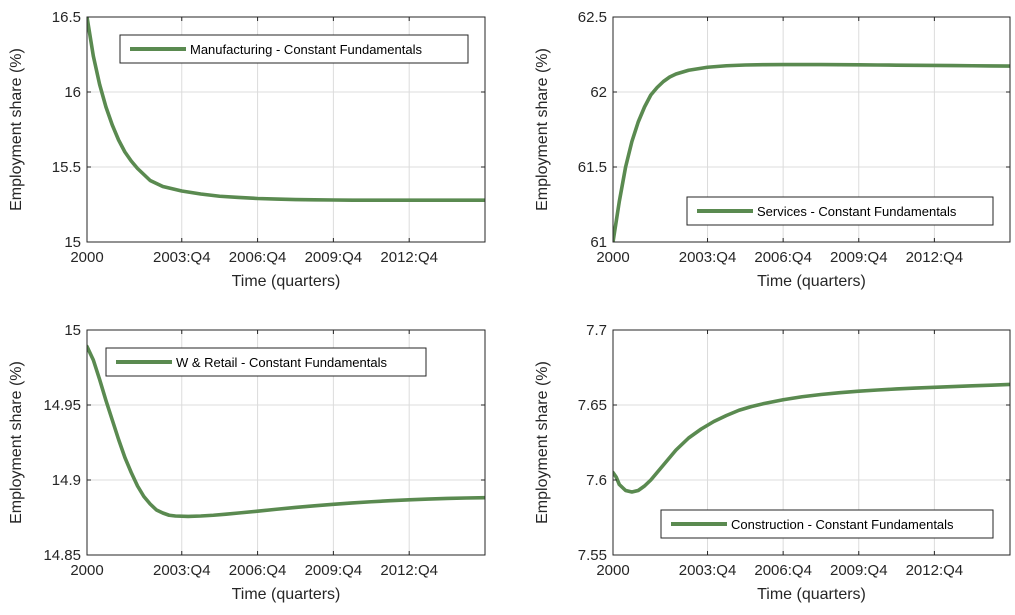 Image resolution: width=1015 pixels, height=615 pixels. What do you see at coordinates (281, 362) in the screenshot?
I see `legend-label: W & Retail - Constant Fundamentals` at bounding box center [281, 362].